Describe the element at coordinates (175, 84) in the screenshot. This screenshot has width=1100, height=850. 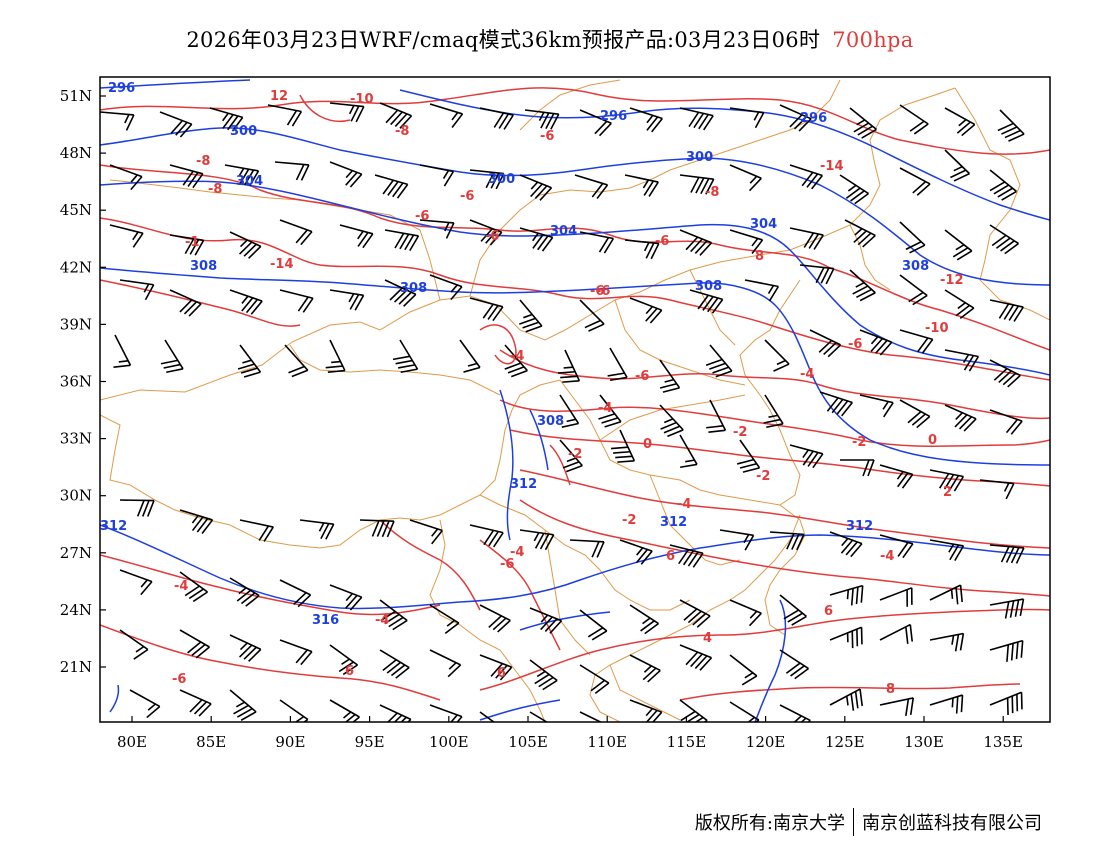
I see `height-contour` at that location.